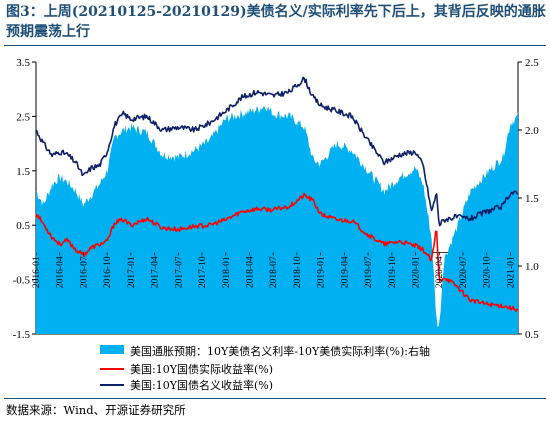  What do you see at coordinates (369, 272) in the screenshot?
I see `x-tick-label: 2019-07` at bounding box center [369, 272].